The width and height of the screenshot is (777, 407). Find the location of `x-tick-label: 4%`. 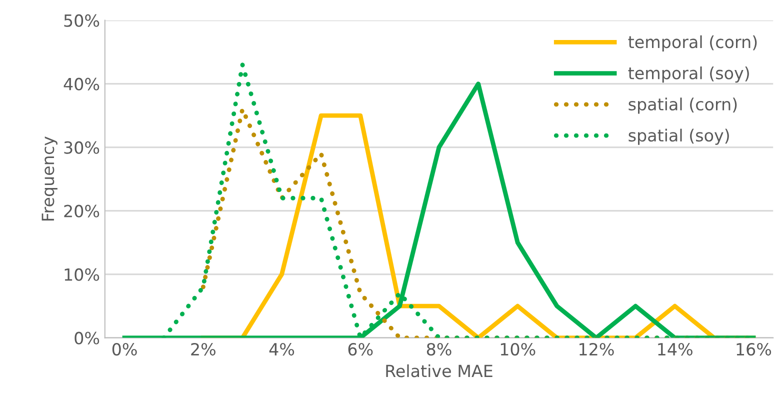

x-tick-label: 4% is located at coordinates (281, 349).